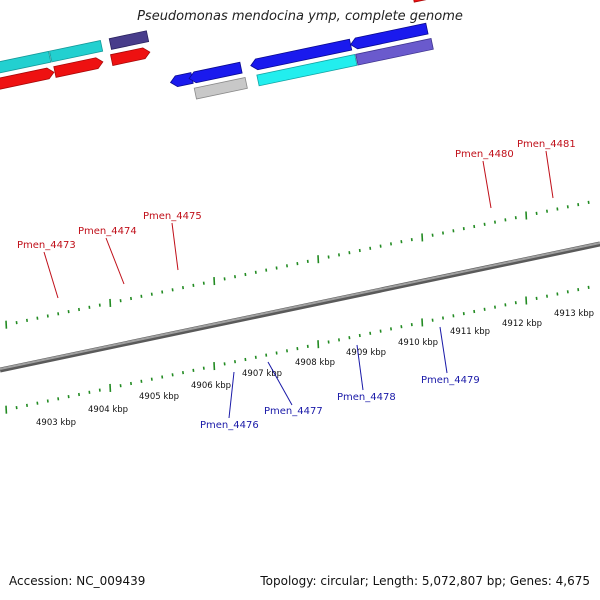 The height and width of the screenshot is (600, 600). What do you see at coordinates (418, 343) in the screenshot?
I see `scale-label: 4910 kbp` at bounding box center [418, 343].